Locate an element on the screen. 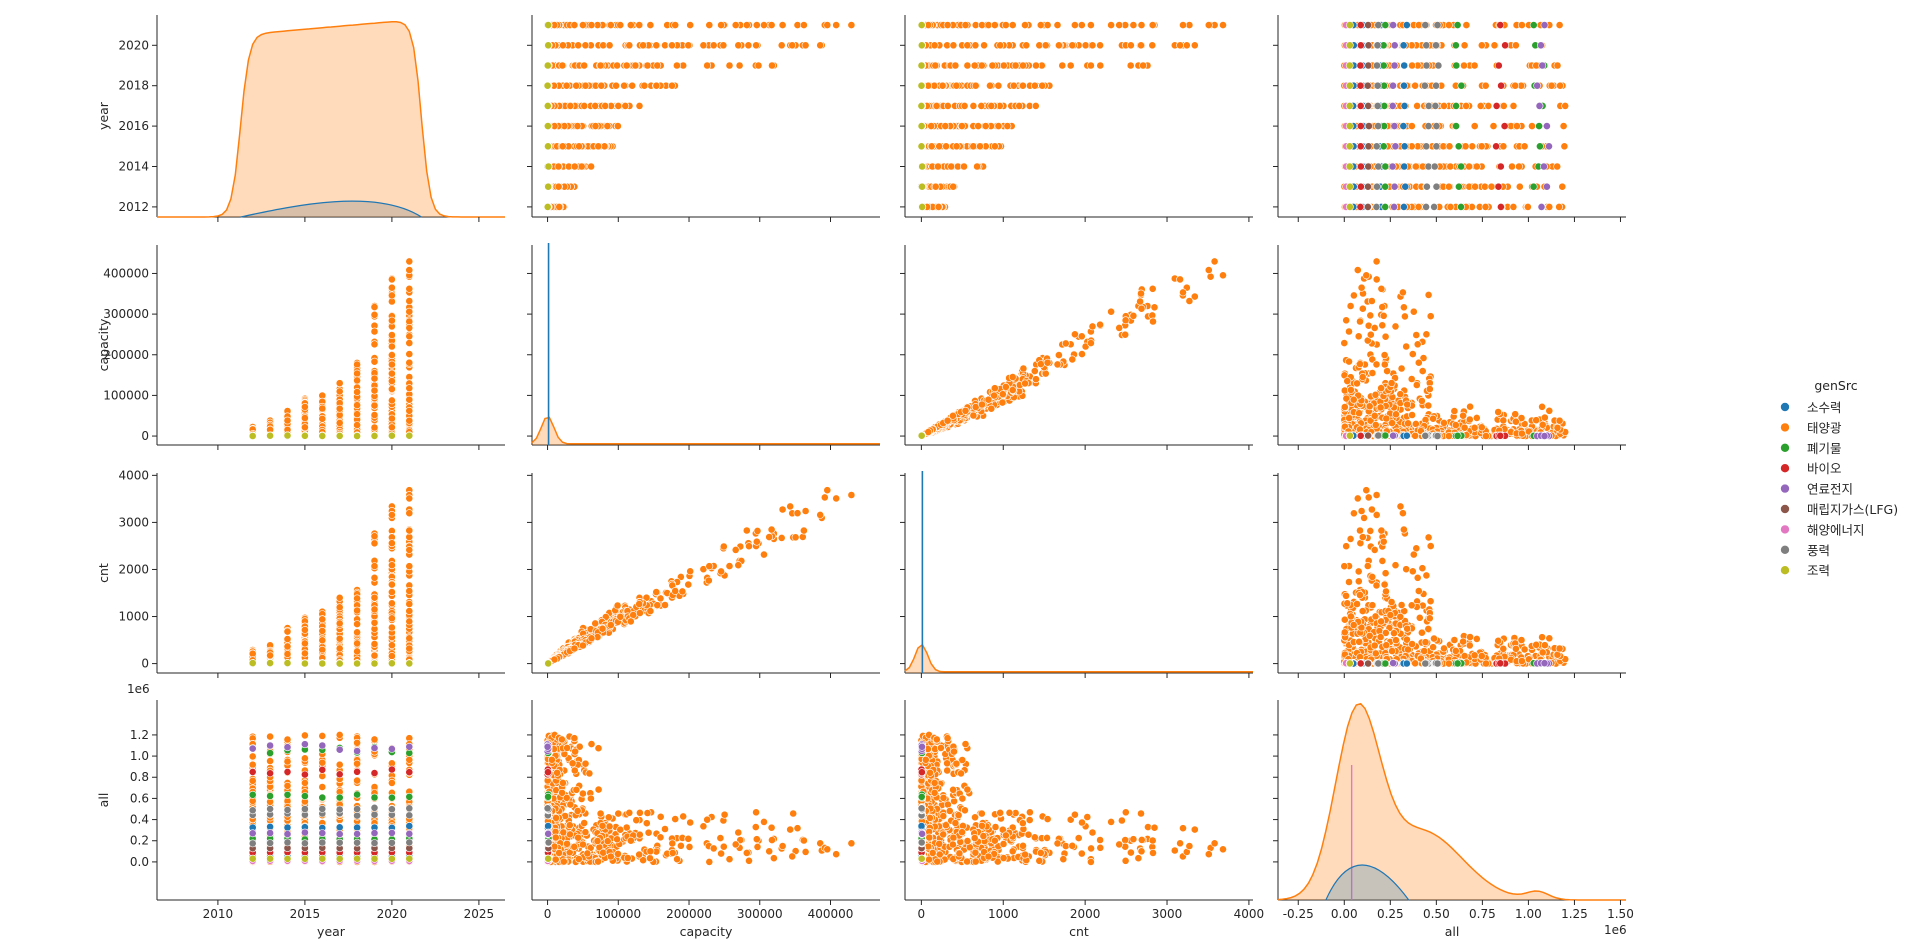  y-tick-label: 2012 is located at coordinates (133, 207).